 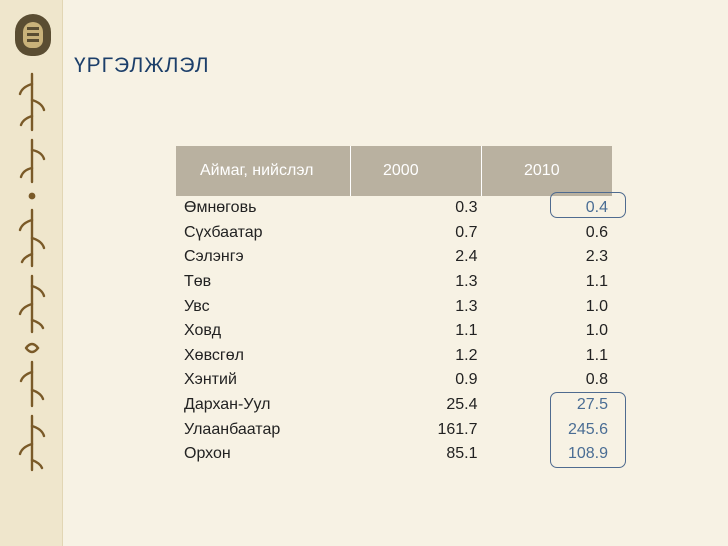 I want to click on value-2000-cell: 85.1, so click(x=462, y=454).